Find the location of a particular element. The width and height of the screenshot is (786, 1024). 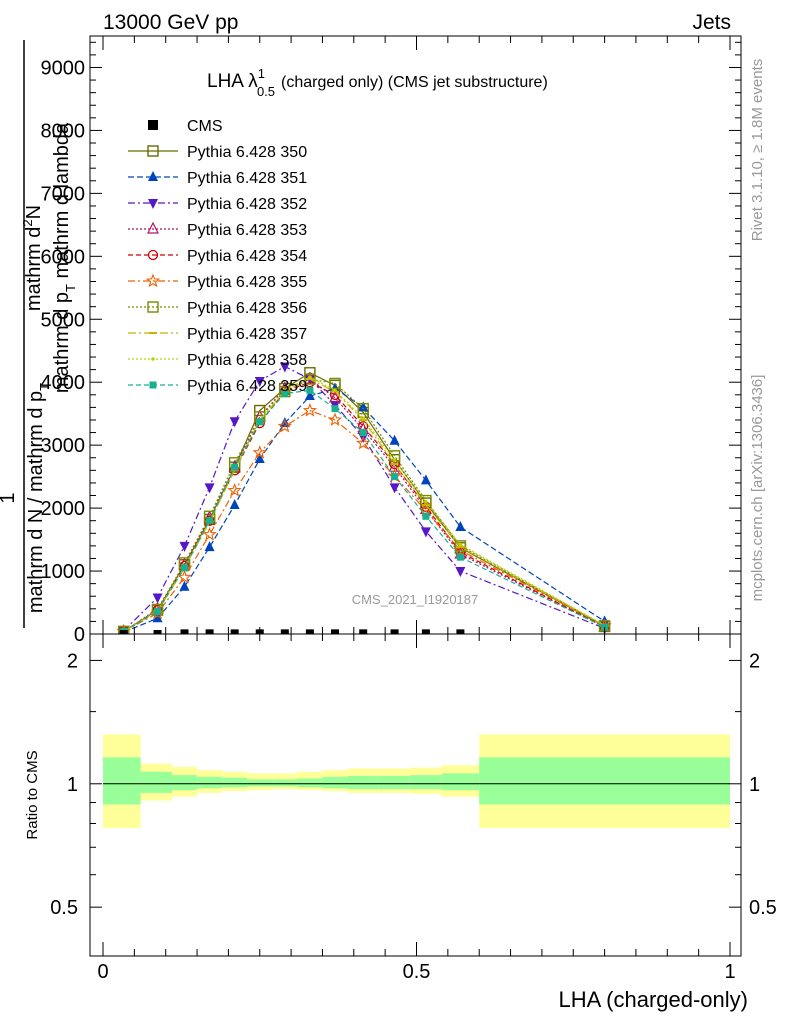

chart-title-main: LHA λ is located at coordinates (232, 81).